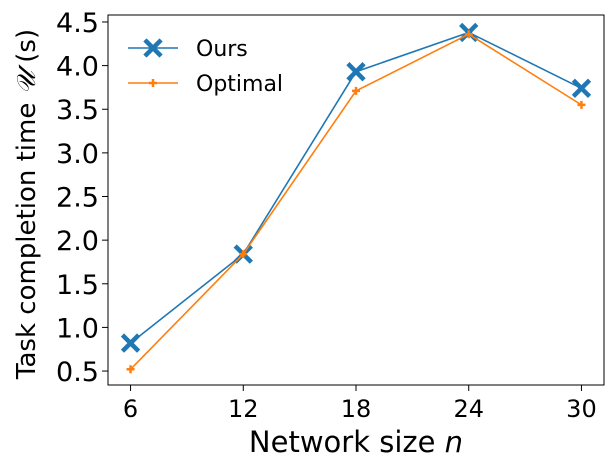 The width and height of the screenshot is (614, 469). Describe the element at coordinates (356, 409) in the screenshot. I see `x-tick-label: 18` at that location.